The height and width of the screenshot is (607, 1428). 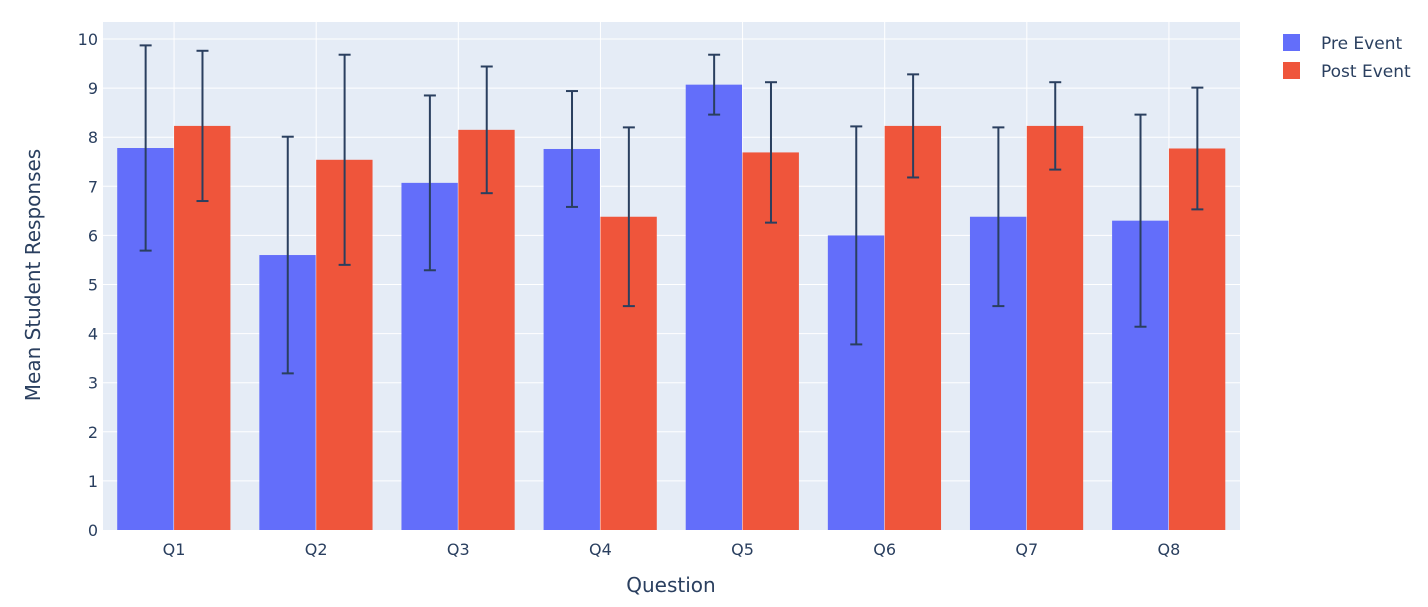 I want to click on y-tick-label: 6, so click(x=93, y=235).